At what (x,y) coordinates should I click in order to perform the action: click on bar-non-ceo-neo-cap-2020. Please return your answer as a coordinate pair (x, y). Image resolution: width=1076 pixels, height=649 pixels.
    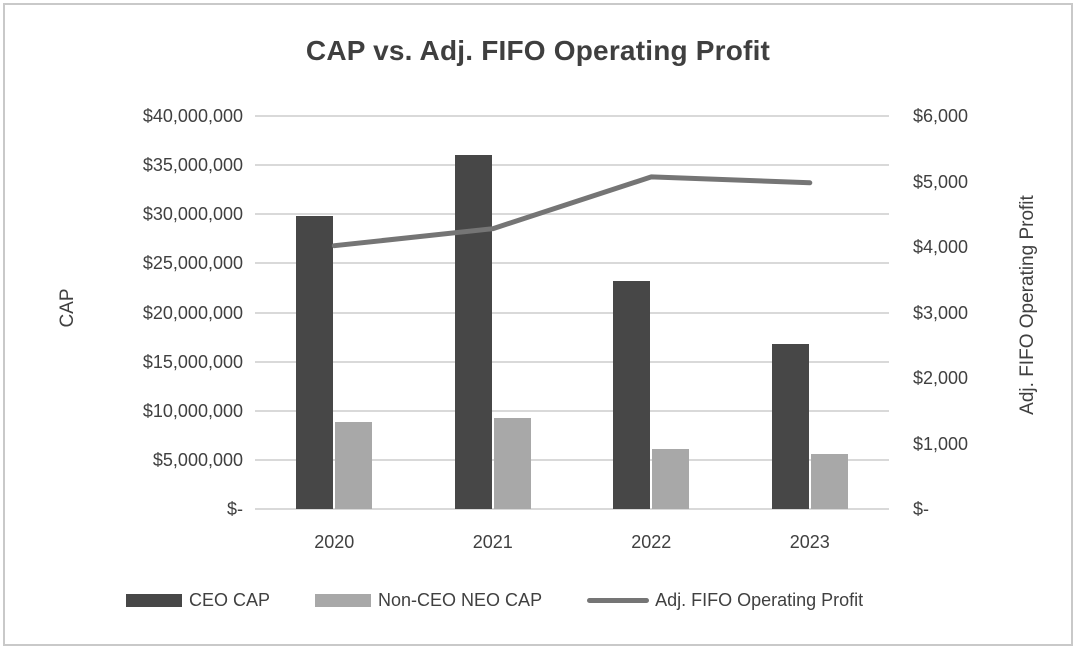
    Looking at the image, I should click on (354, 465).